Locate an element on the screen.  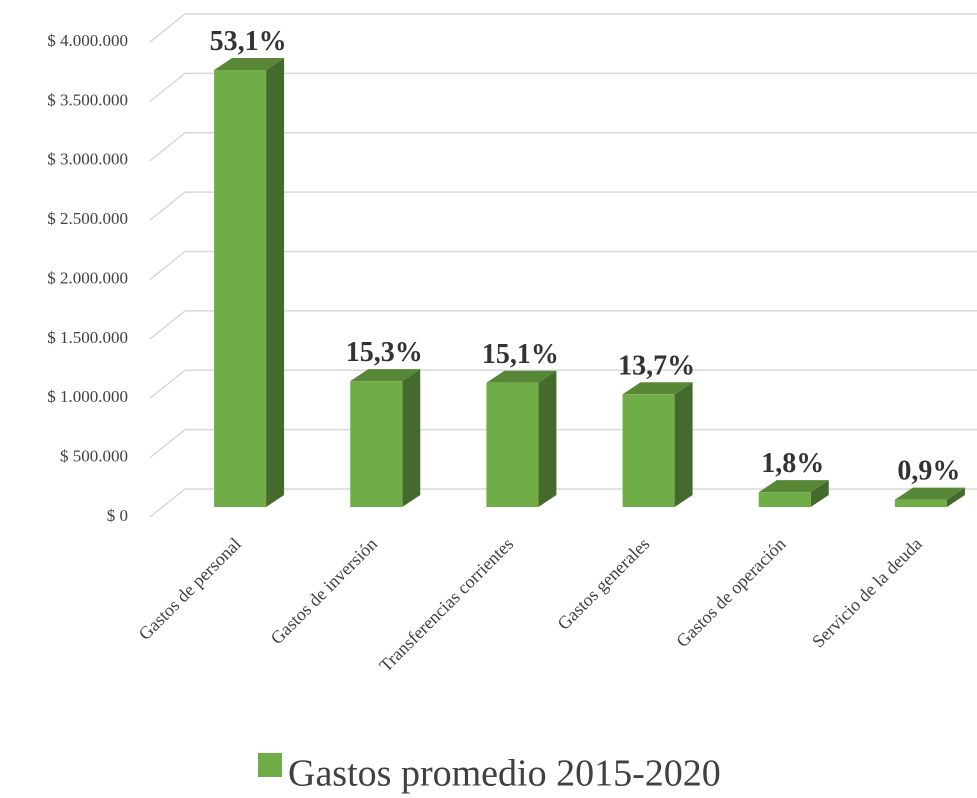
y-tick-label: $ 1.000.000 is located at coordinates (87, 396).